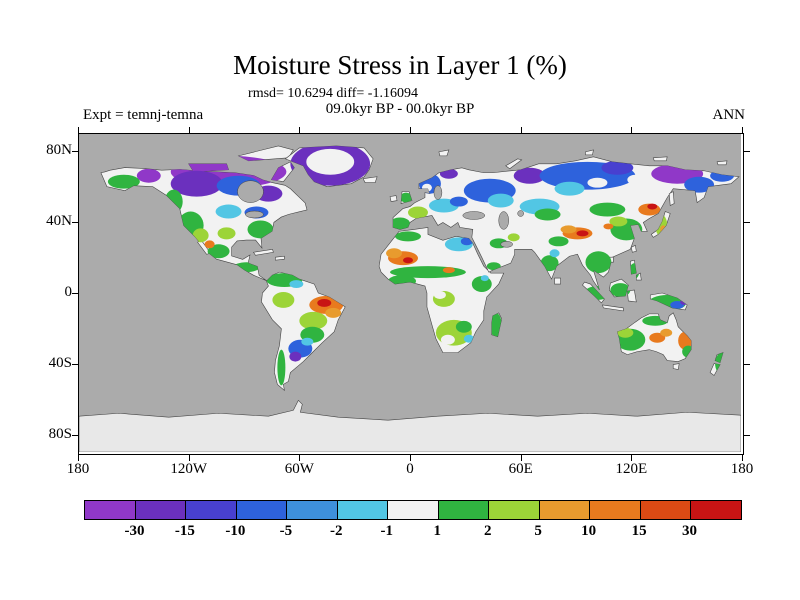 The image size is (800, 600). Describe the element at coordinates (589, 531) in the screenshot. I see `colorbar-tick-label: 10` at that location.